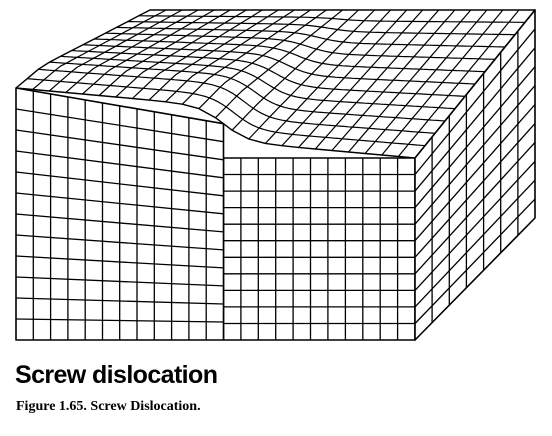  What do you see at coordinates (319, 249) in the screenshot?
I see `front-face-right-outline` at bounding box center [319, 249].